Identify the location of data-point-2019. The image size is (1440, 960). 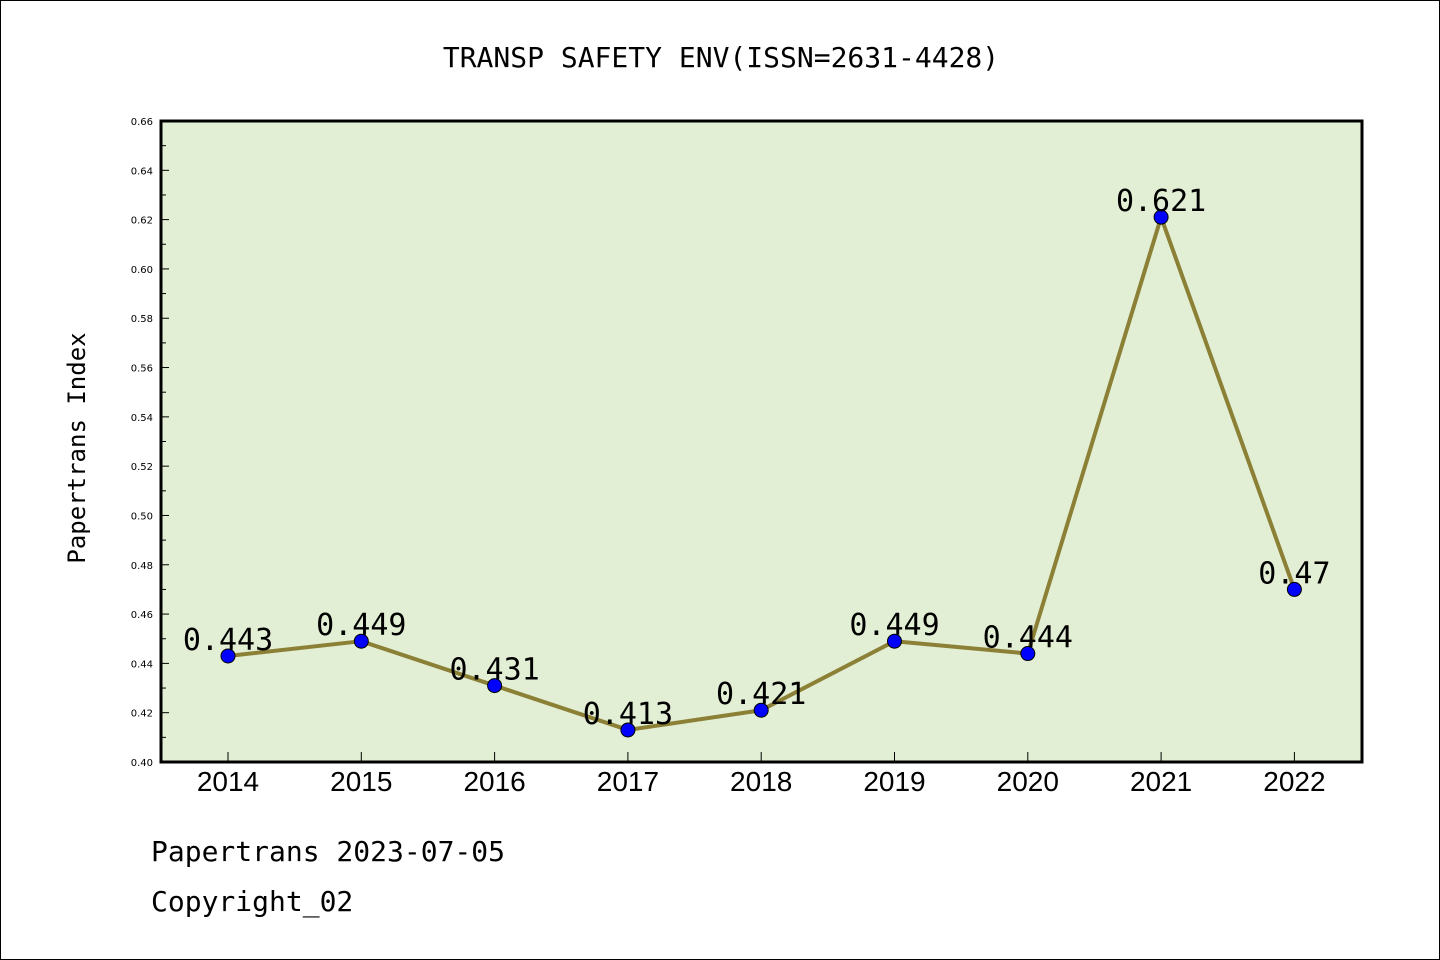
(894, 641).